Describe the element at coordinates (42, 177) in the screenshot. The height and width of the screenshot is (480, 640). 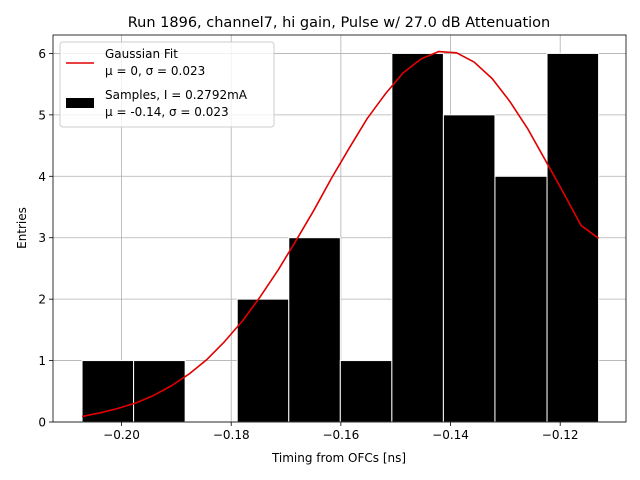
I see `y-tick-label: 4` at that location.